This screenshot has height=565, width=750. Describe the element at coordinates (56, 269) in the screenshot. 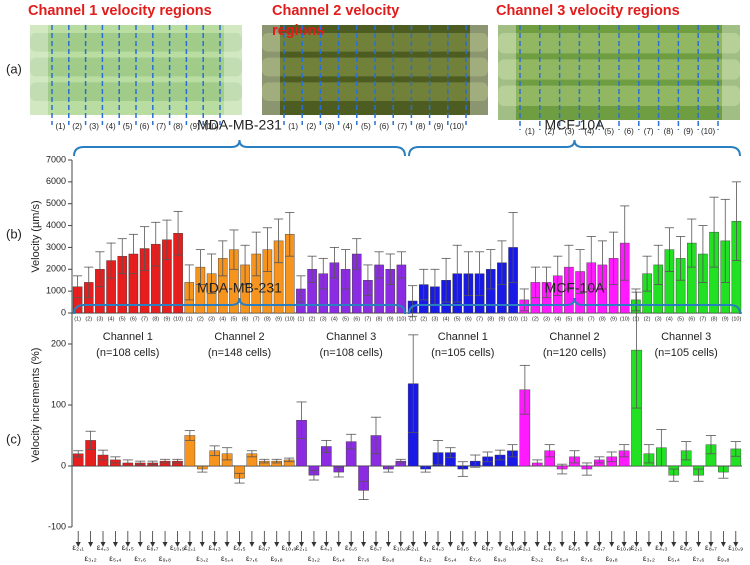

I see `y-tick-label: 2000` at that location.